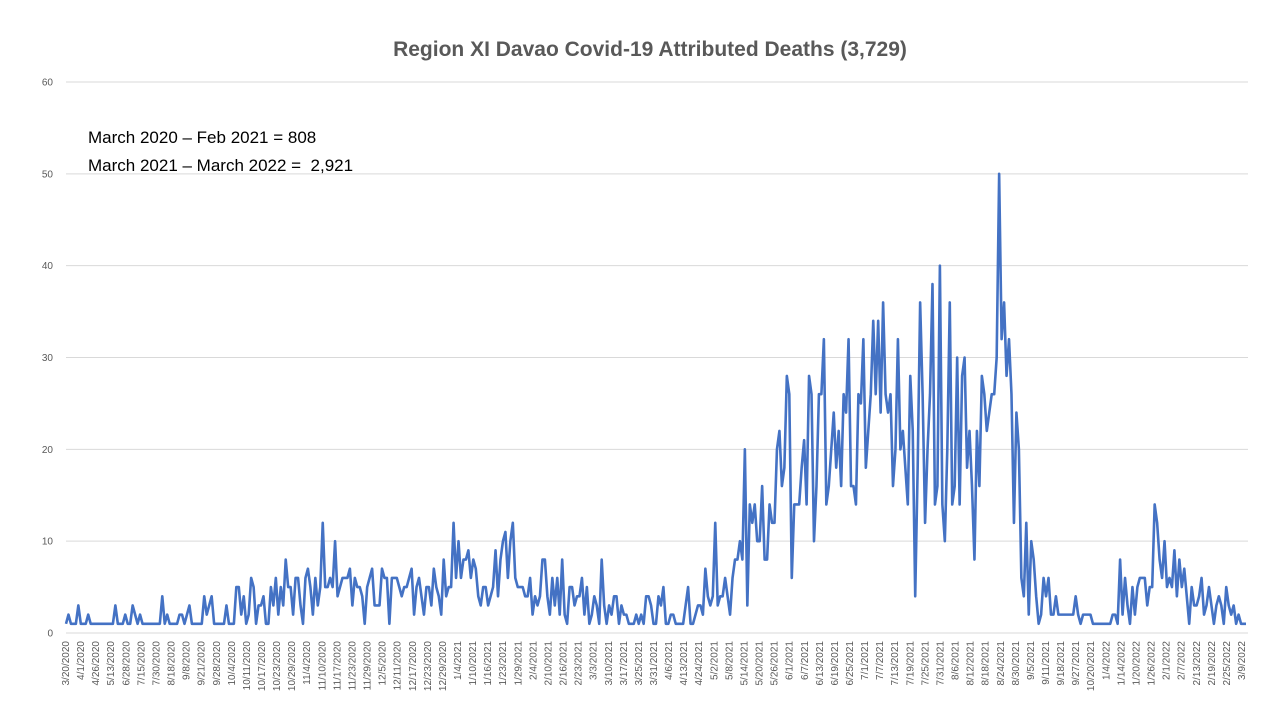  I want to click on x-tick-label: 5/14/2021, so click(744, 663).